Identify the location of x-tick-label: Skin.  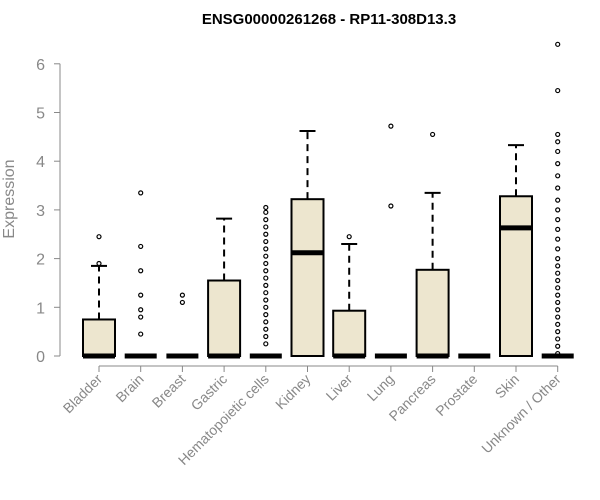
(507, 386).